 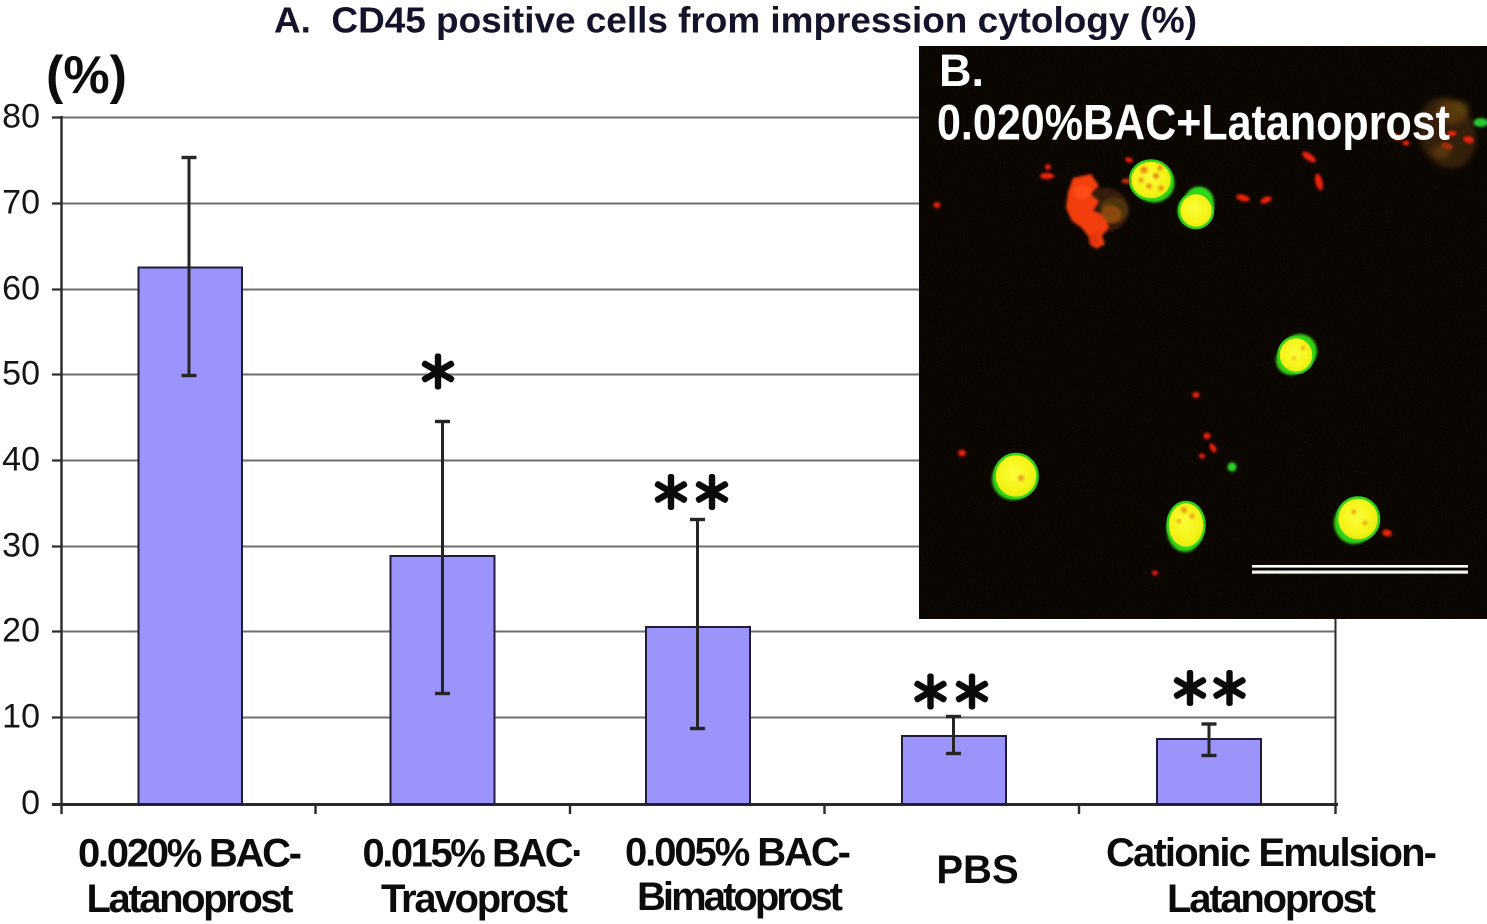 I want to click on svg-text: 0, so click(x=30, y=803).